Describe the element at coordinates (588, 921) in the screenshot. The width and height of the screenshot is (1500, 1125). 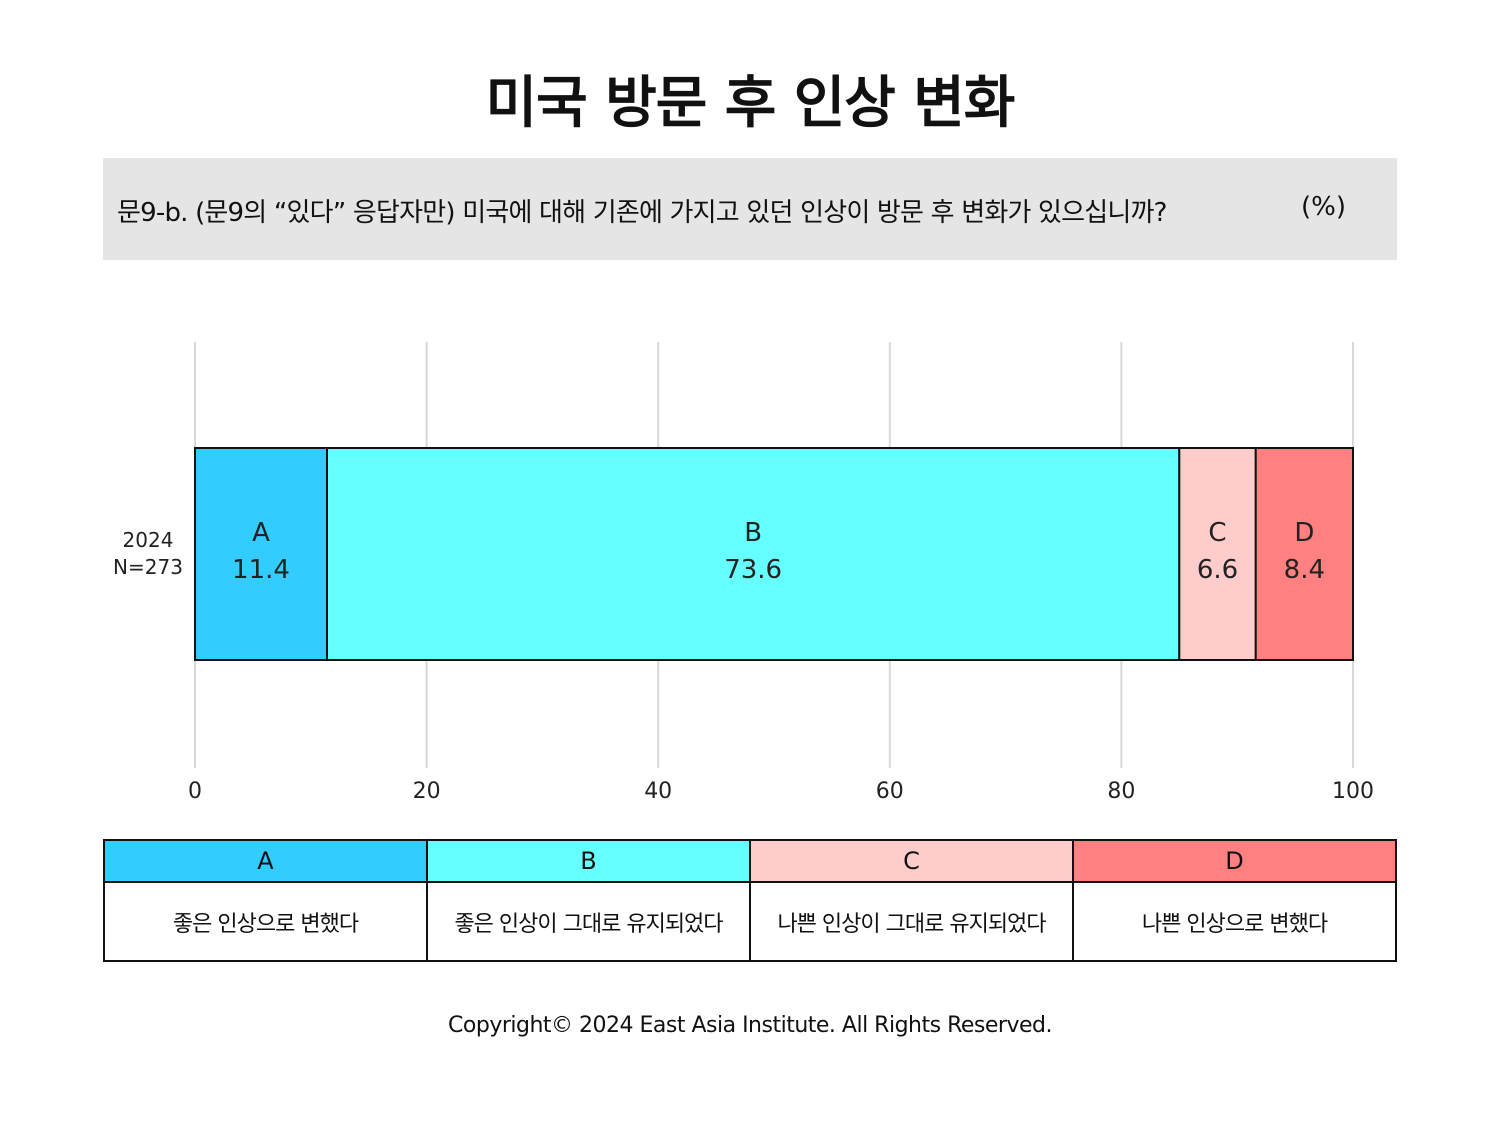
I see `legend-label-b: 좋은 인상이 그대로 유지되었다` at that location.